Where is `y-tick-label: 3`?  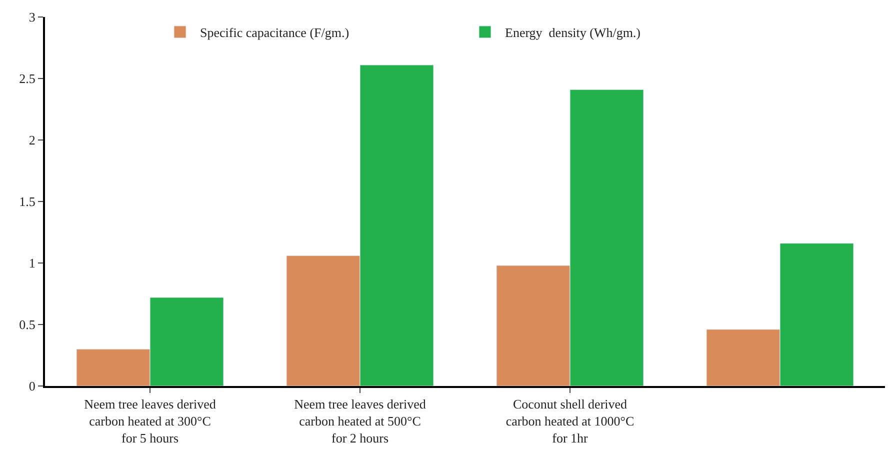
y-tick-label: 3 is located at coordinates (32, 17).